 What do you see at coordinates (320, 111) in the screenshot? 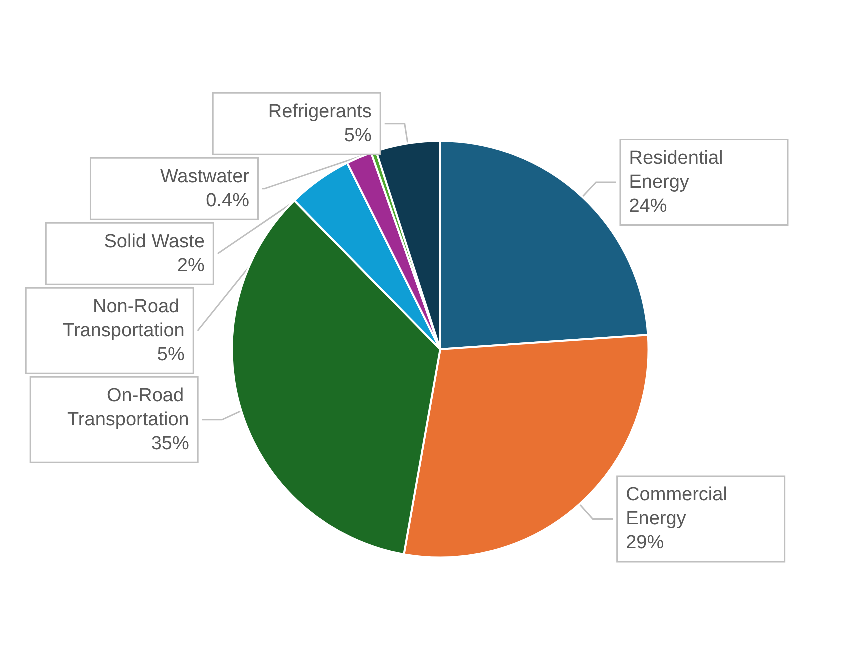
I see `slice-label: Refrigerants` at bounding box center [320, 111].